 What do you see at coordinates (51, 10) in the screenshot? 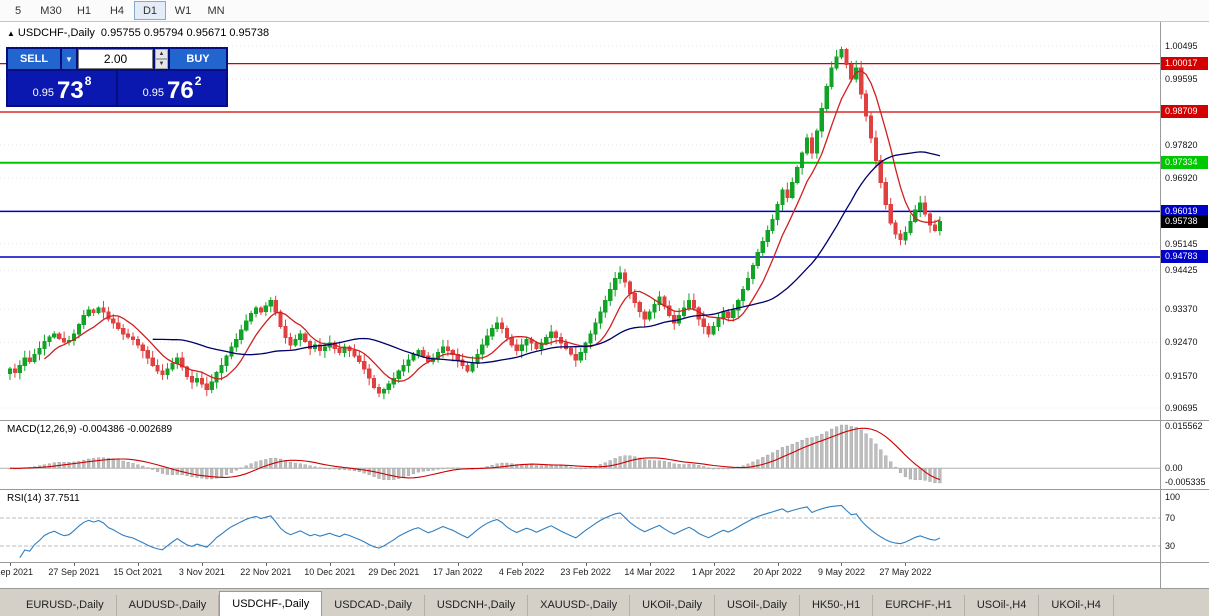
I see `timeframe-button-M30: M30` at bounding box center [51, 10].